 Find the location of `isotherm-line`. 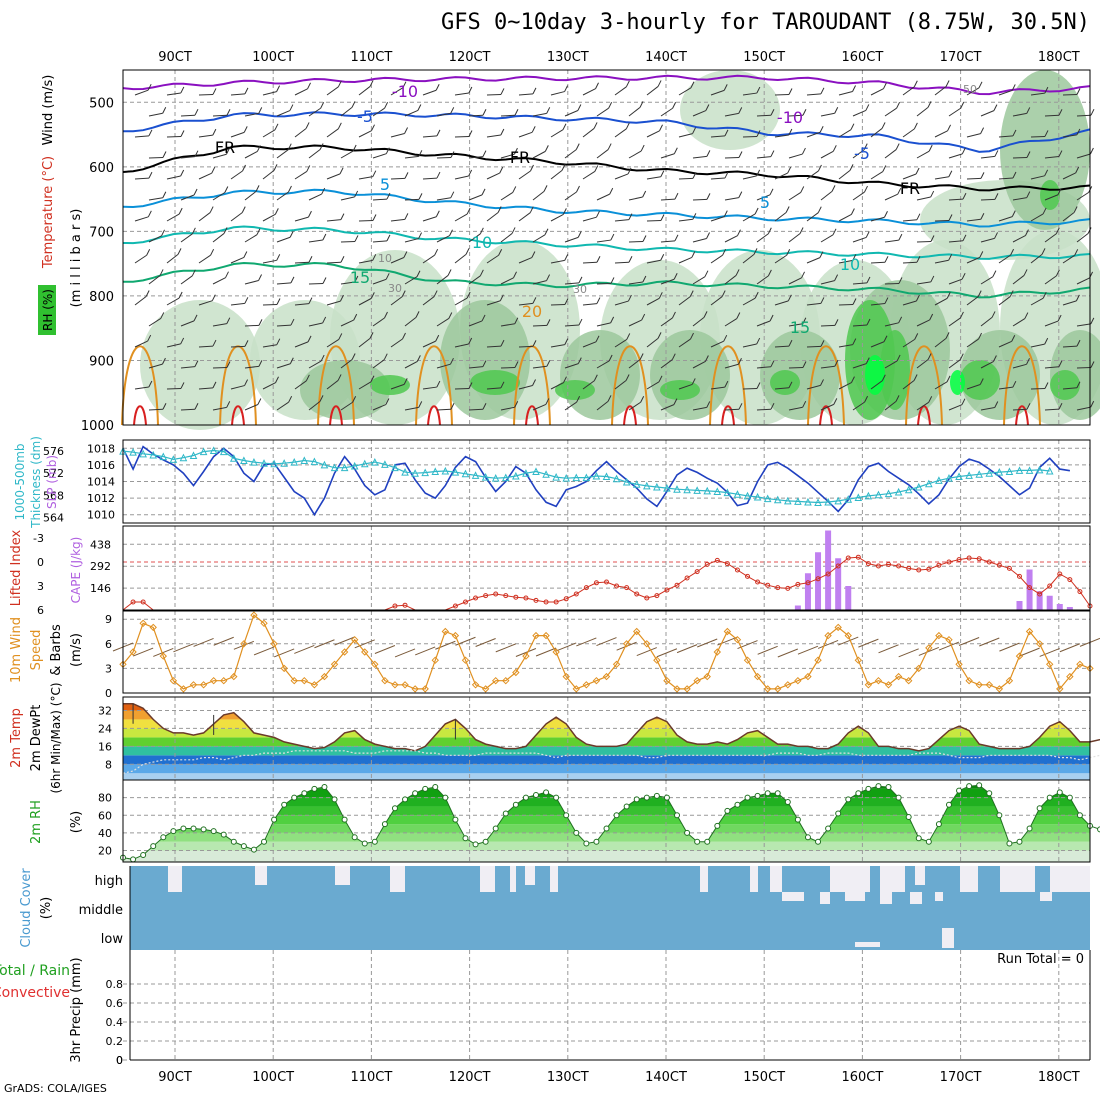

isotherm-line is located at coordinates (607, 132).